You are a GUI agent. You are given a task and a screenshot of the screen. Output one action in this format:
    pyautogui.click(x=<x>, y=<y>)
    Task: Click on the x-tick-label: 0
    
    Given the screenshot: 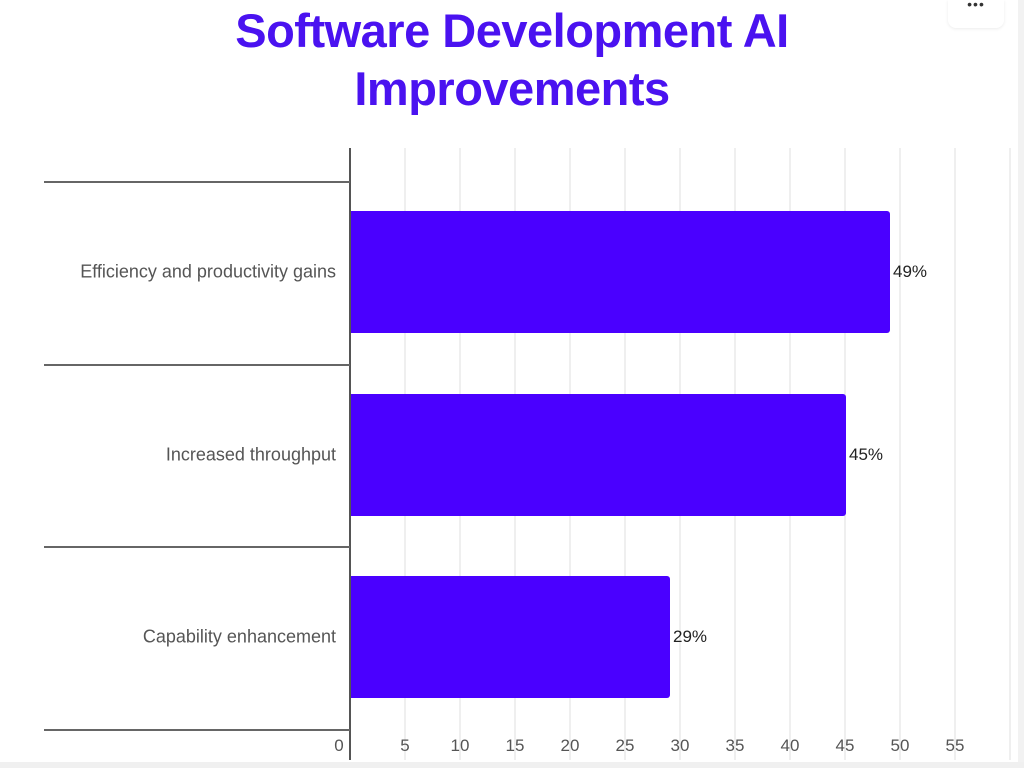 What is the action you would take?
    pyautogui.click(x=339, y=745)
    